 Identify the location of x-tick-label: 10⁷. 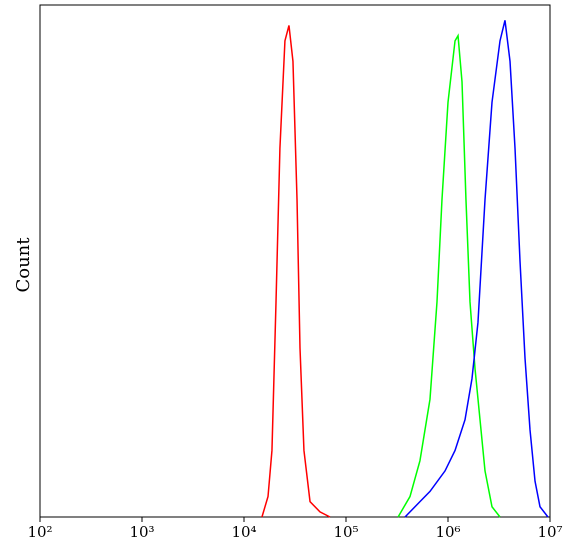
(549, 532).